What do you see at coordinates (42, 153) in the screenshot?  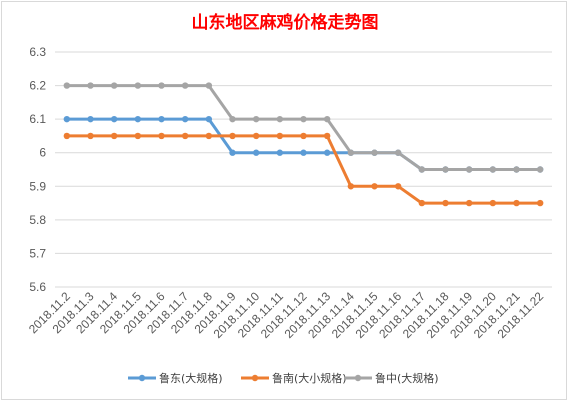 I see `y-tick-label: 6` at bounding box center [42, 153].